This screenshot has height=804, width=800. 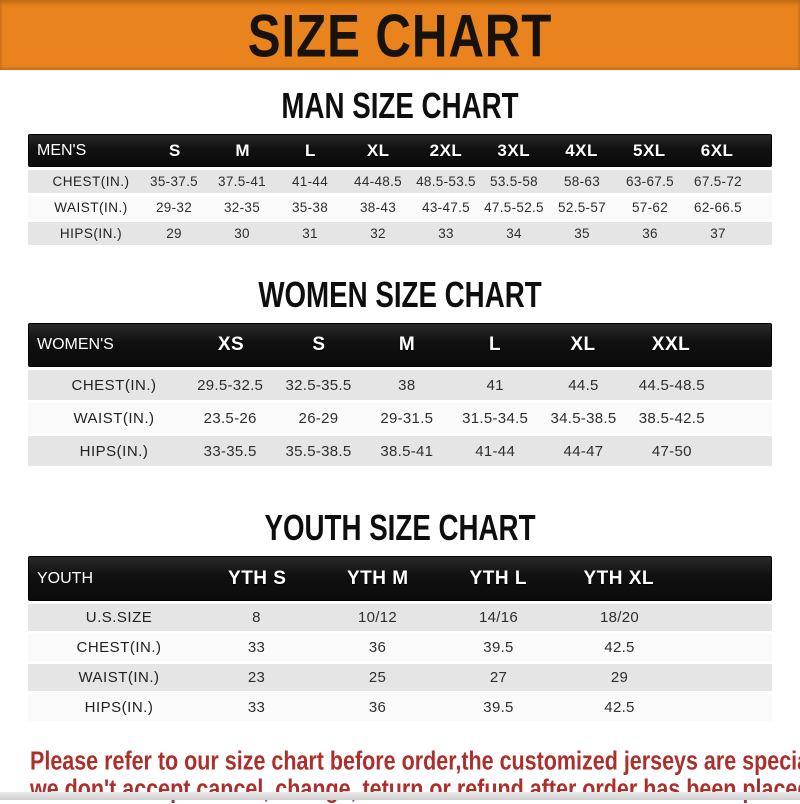 I want to click on men-cell-2-6: 35, so click(x=582, y=233).